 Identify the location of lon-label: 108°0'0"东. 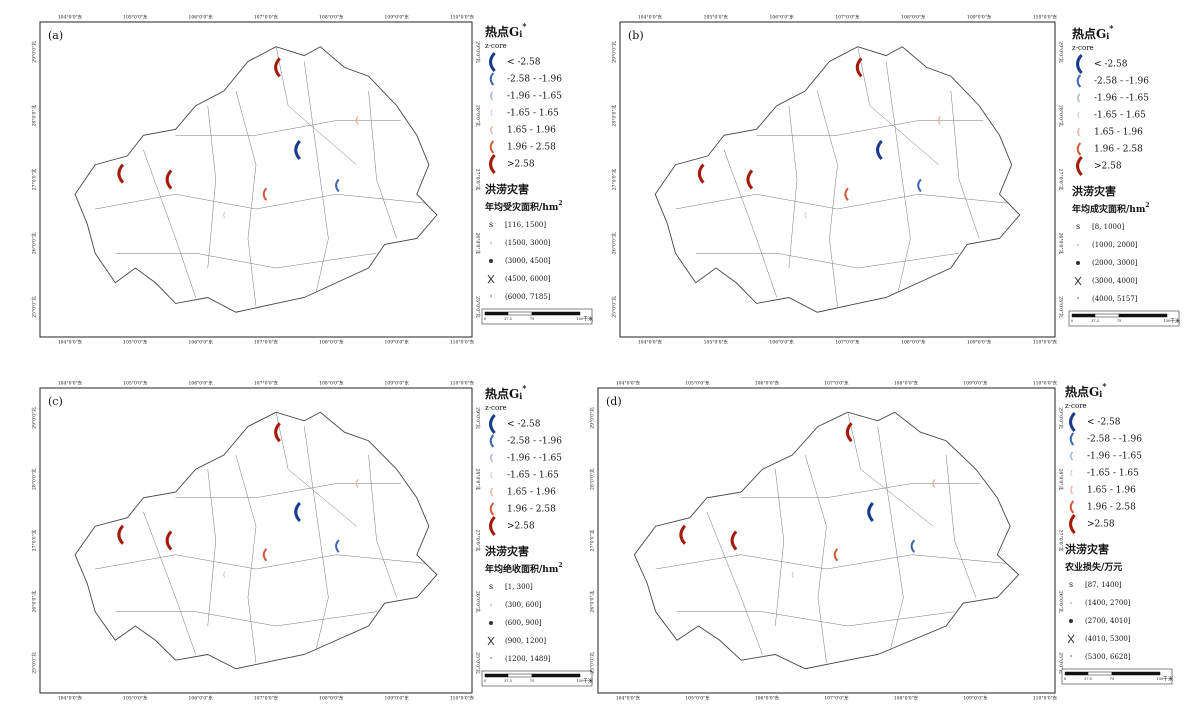
(913, 17).